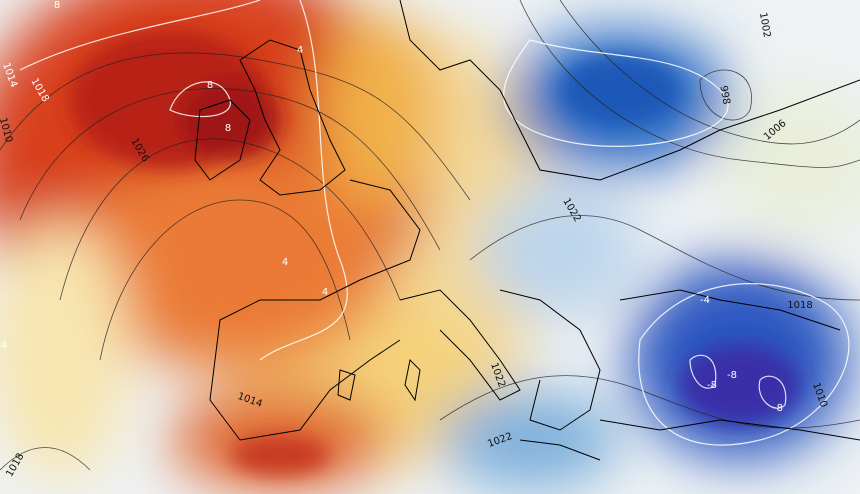 The height and width of the screenshot is (494, 860). I want to click on contour-label: 998, so click(724, 95).